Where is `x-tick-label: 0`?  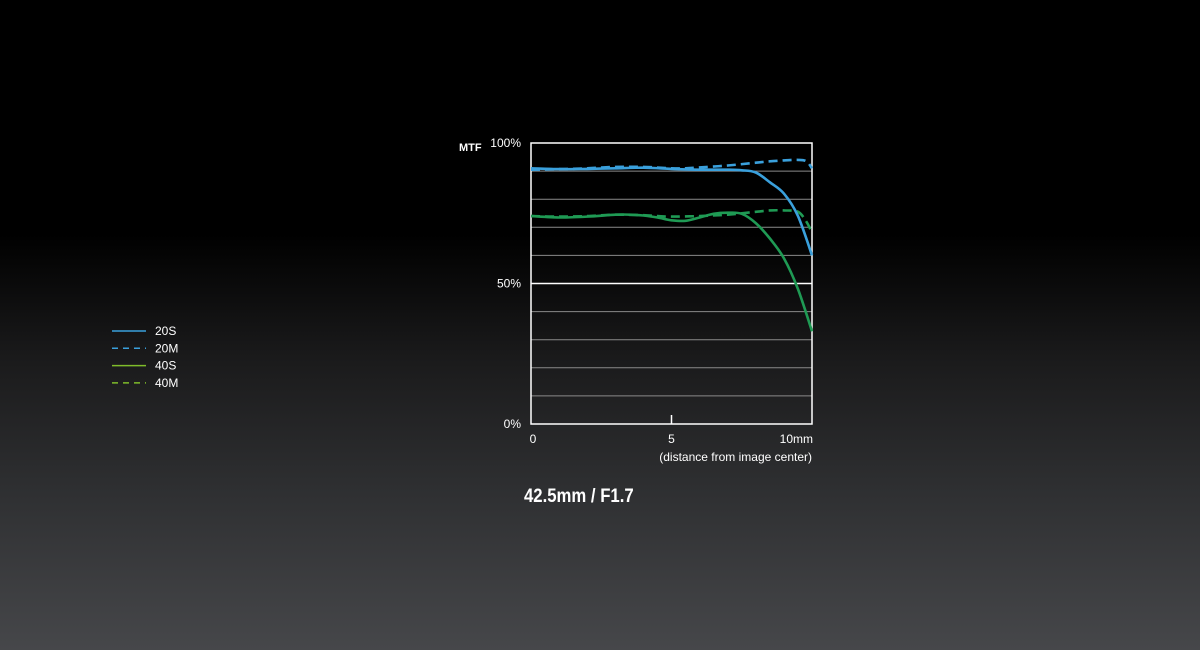
x-tick-label: 0 is located at coordinates (533, 439).